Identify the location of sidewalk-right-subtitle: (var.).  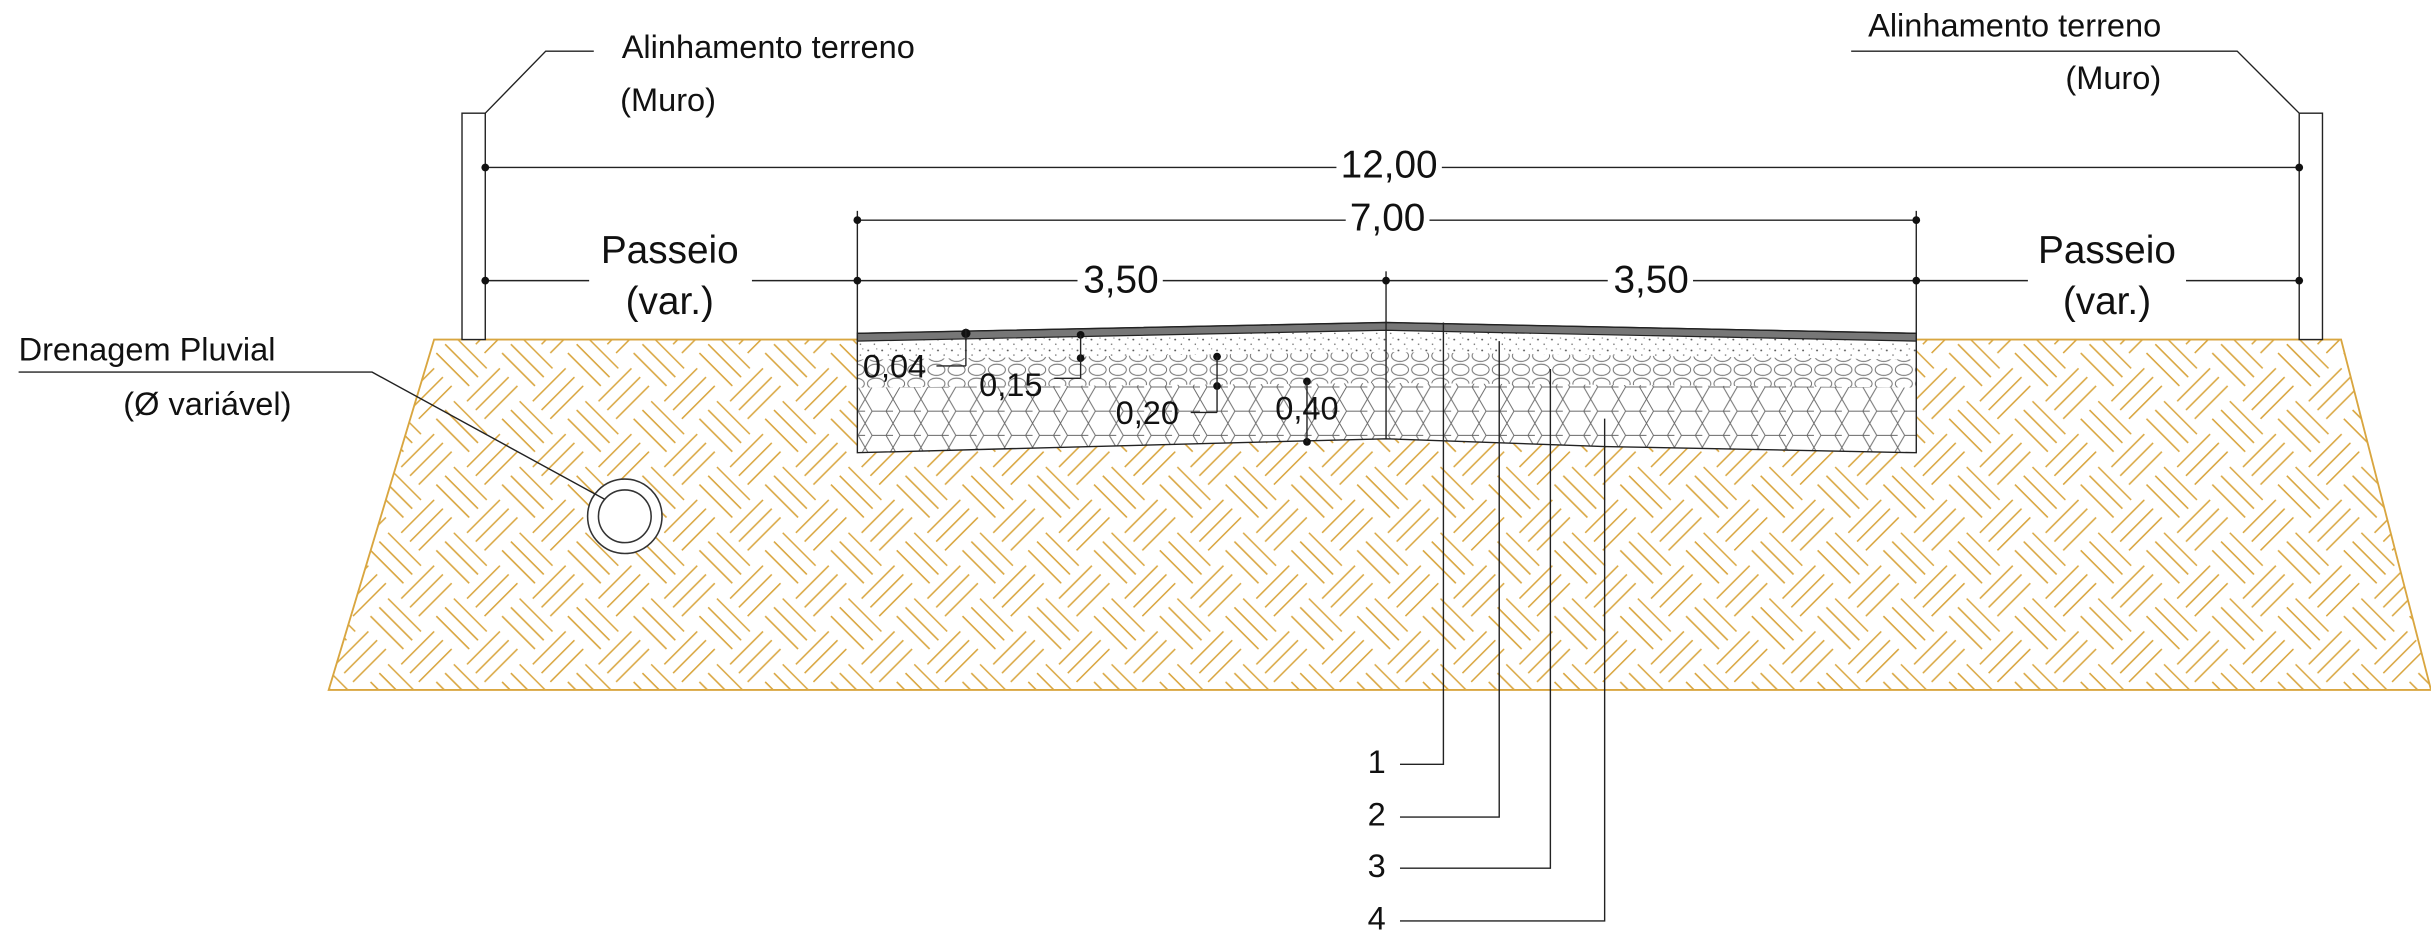
(2107, 301).